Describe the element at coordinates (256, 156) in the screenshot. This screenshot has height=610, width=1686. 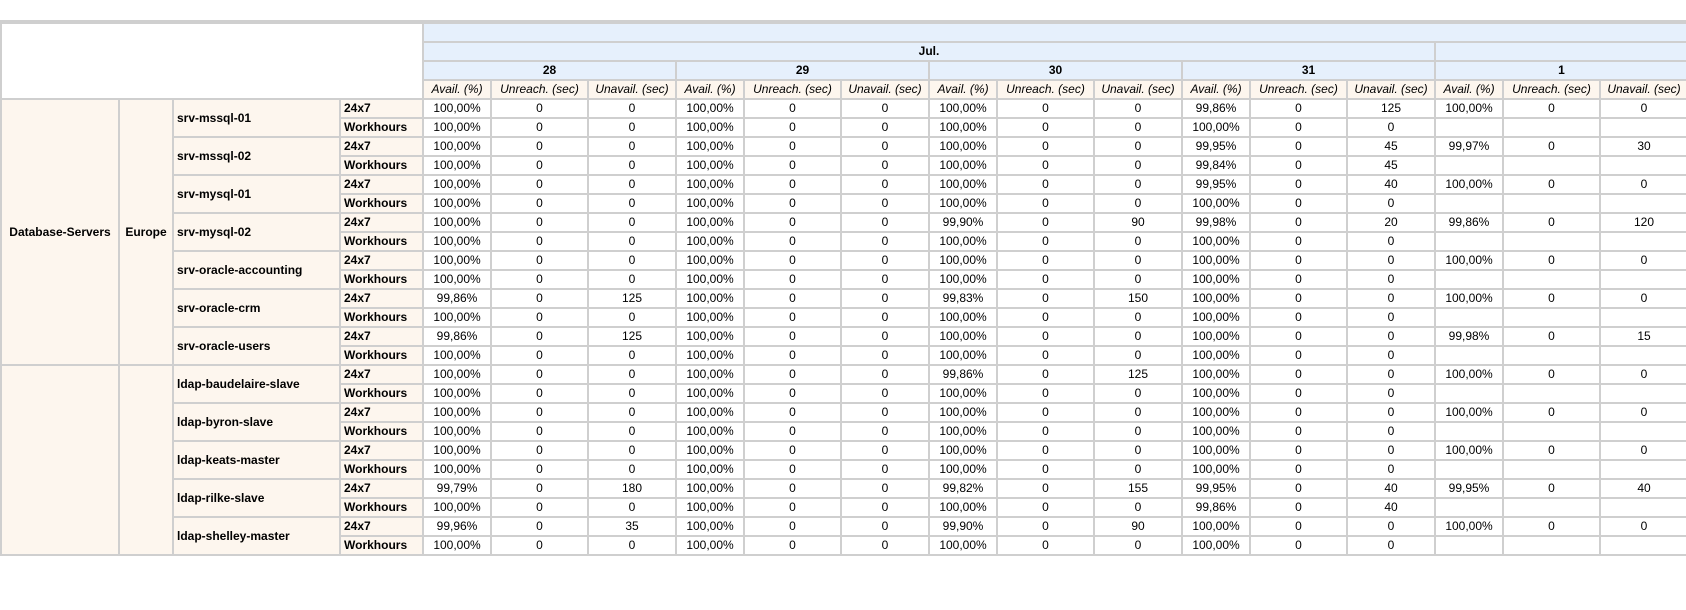
I see `host-name-cell: srv-mssql-02` at that location.